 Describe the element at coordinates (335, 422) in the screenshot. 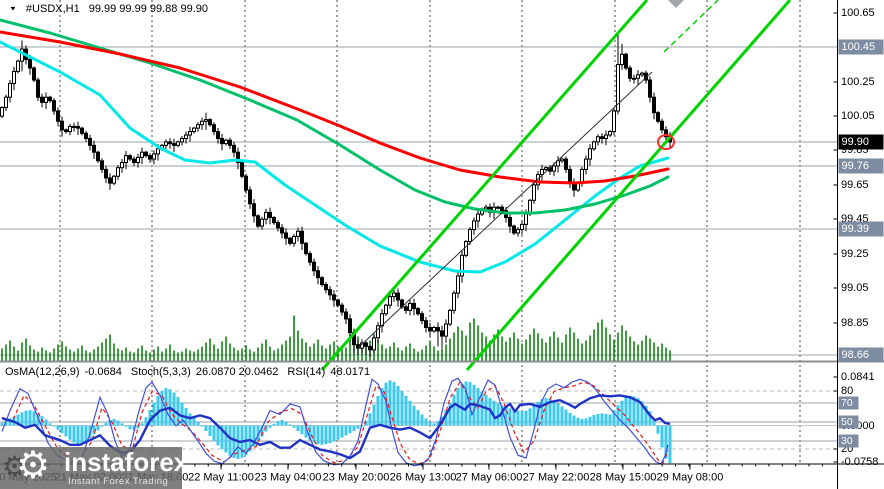

I see `stochastic-signal-line` at that location.